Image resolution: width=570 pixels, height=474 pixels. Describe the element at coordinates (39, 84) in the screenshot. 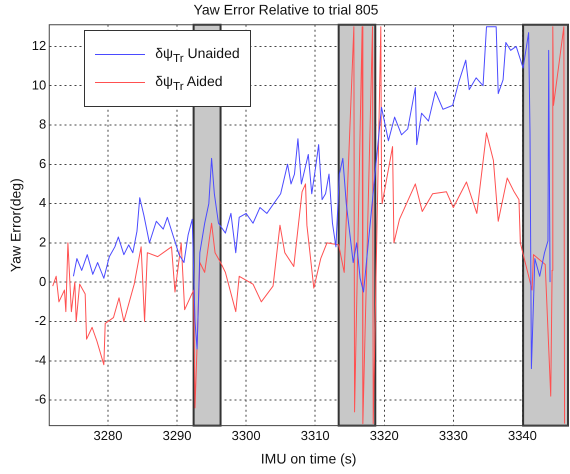

I see `y-tick-label: 10` at that location.